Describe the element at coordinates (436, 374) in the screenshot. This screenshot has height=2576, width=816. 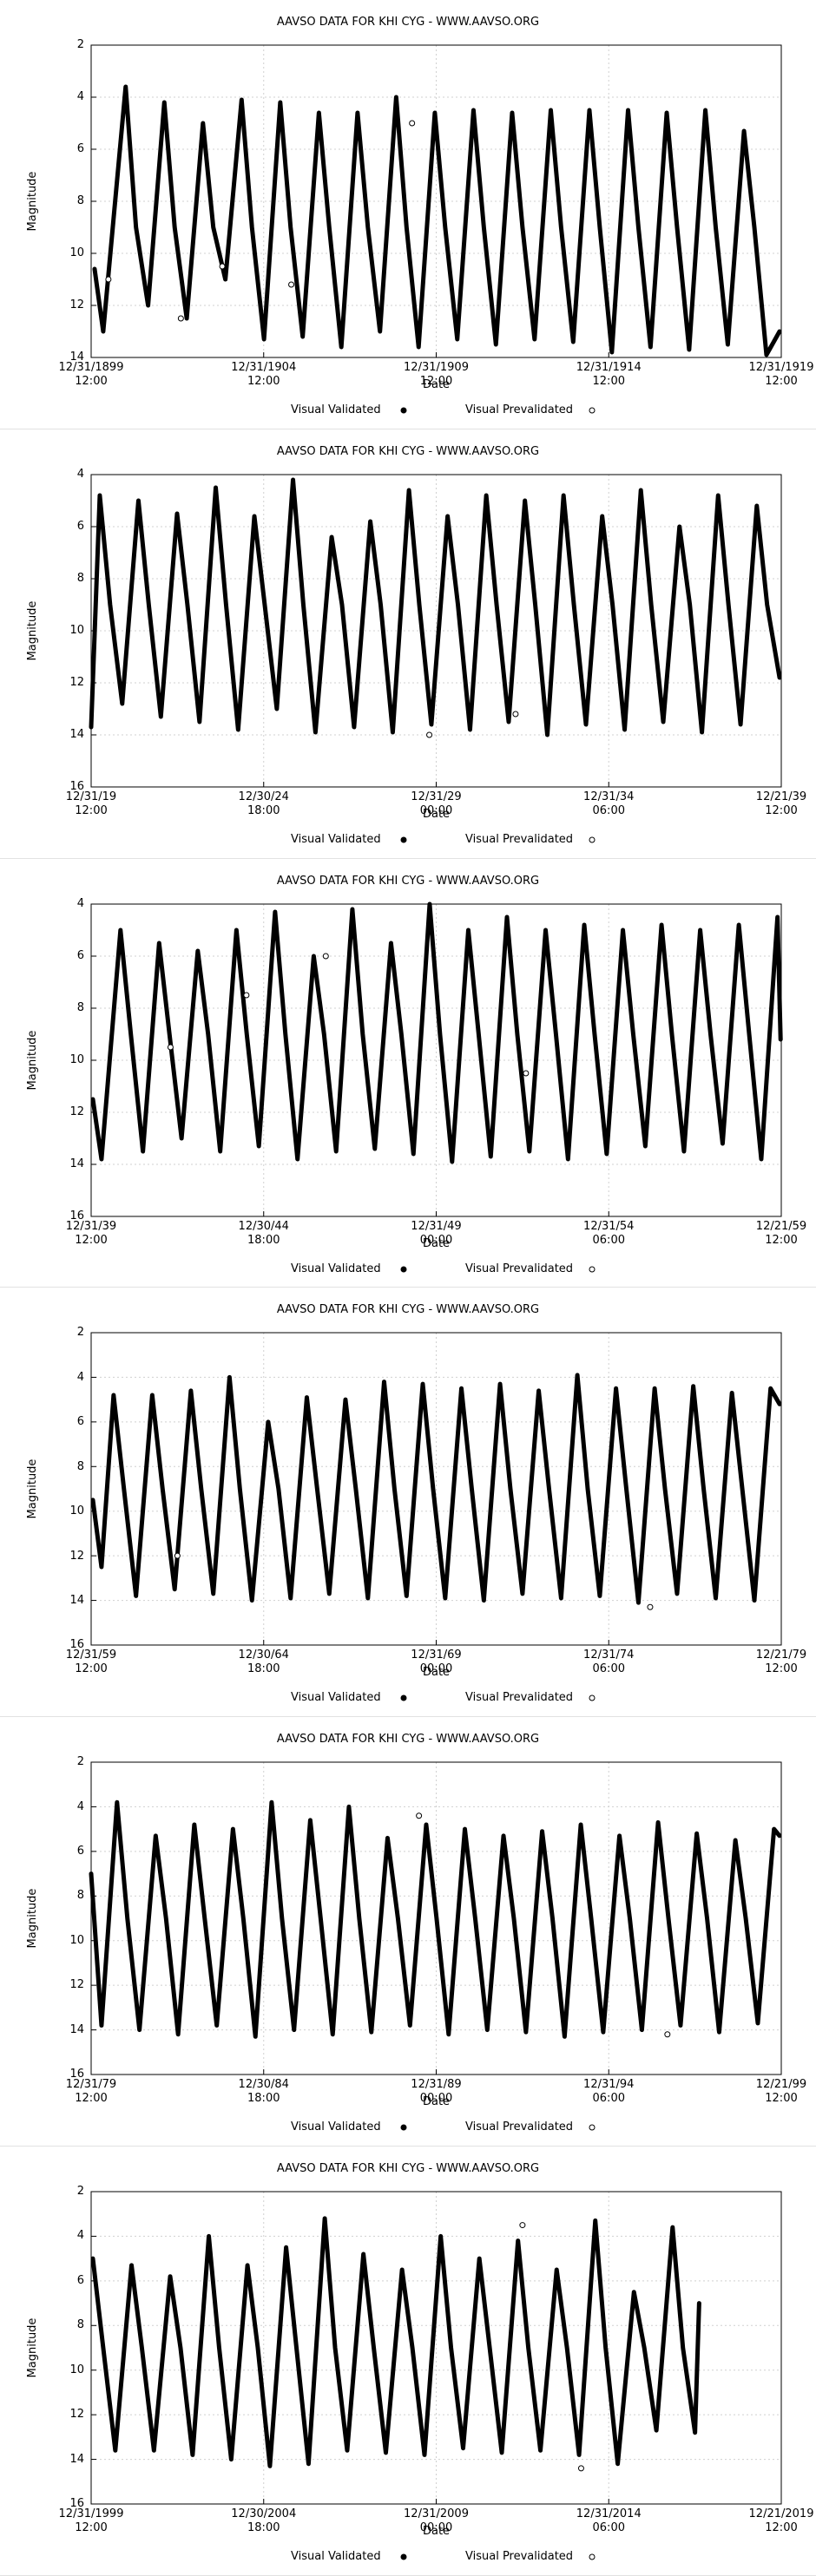
I see `x-tick-label: 12/31/1909 12:00` at that location.